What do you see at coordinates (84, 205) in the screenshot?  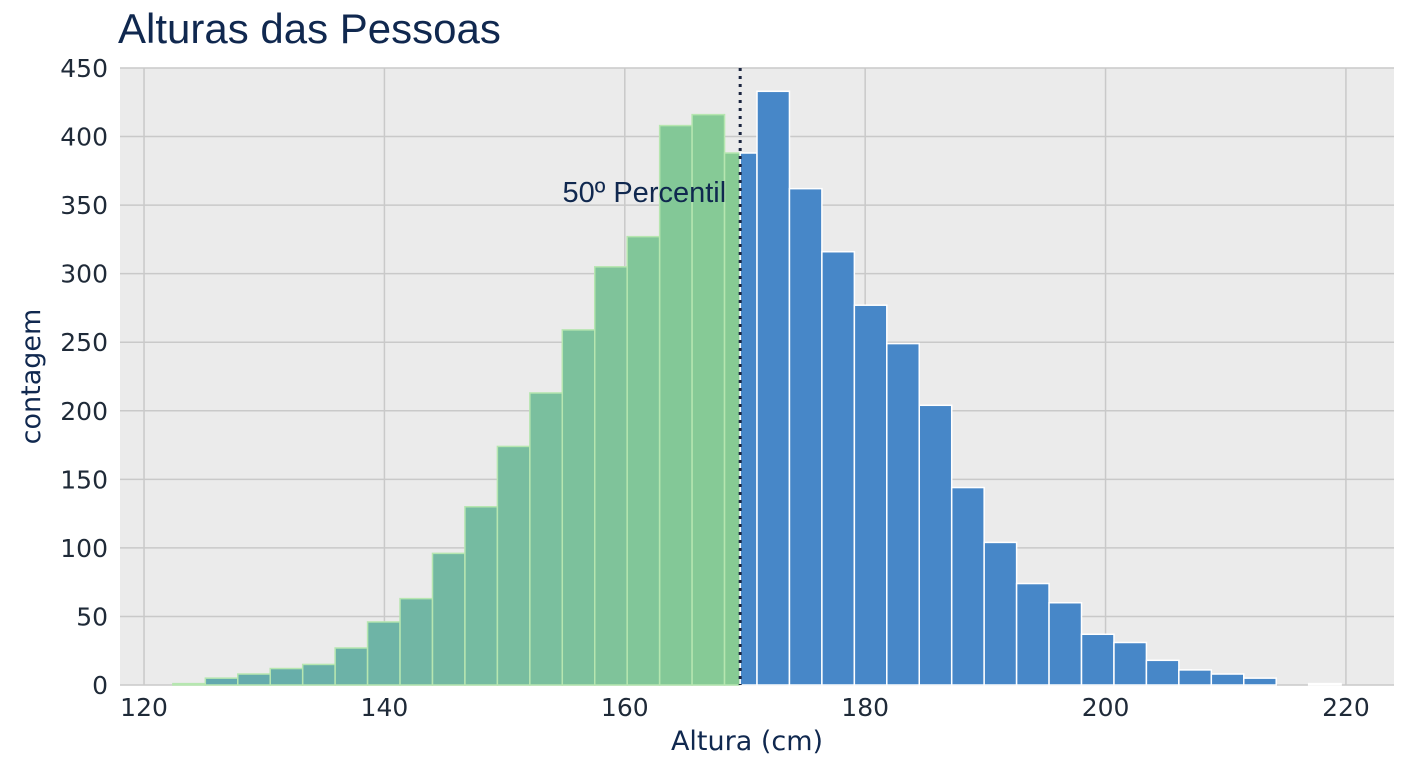 I see `y-tick-label: 350` at bounding box center [84, 205].